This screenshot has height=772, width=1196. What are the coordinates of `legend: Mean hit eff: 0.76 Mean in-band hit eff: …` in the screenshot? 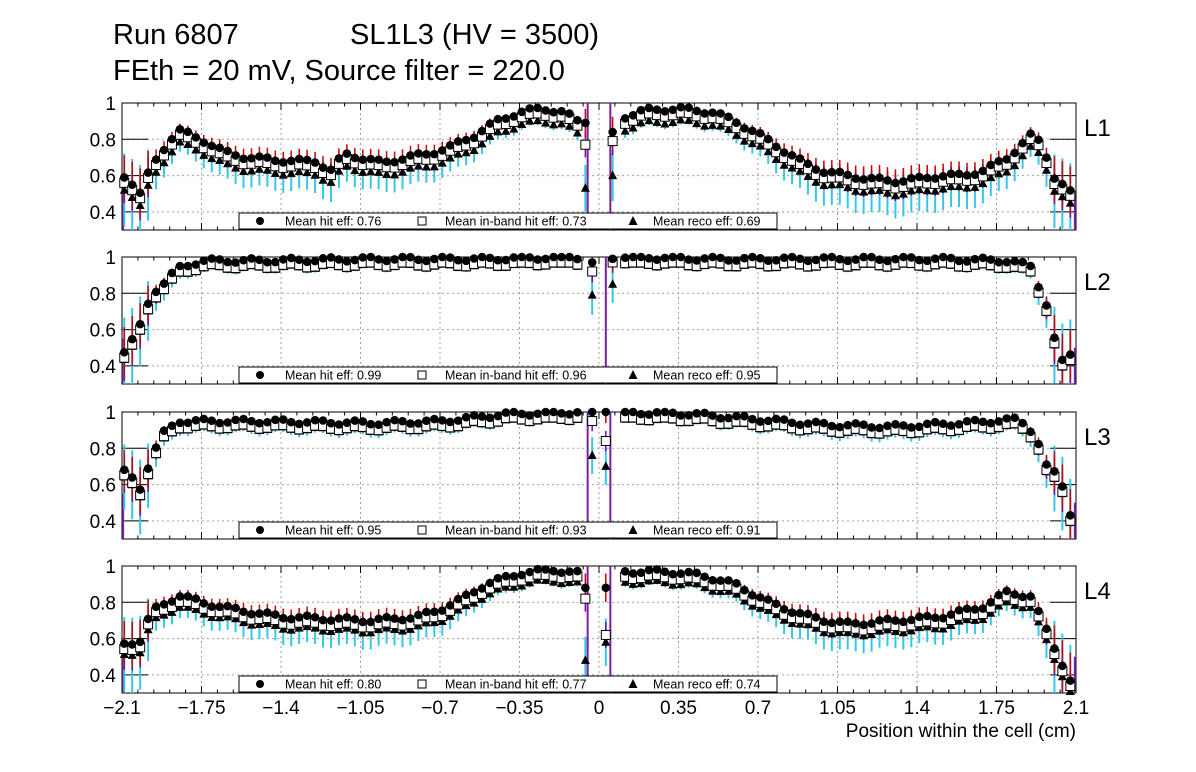 It's located at (508, 221).